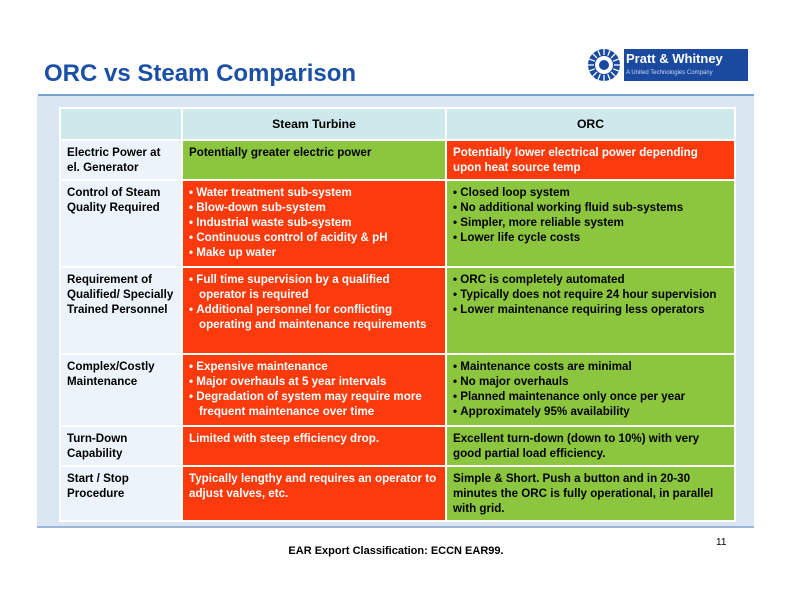 Image resolution: width=792 pixels, height=612 pixels. I want to click on title-divider, so click(396, 95).